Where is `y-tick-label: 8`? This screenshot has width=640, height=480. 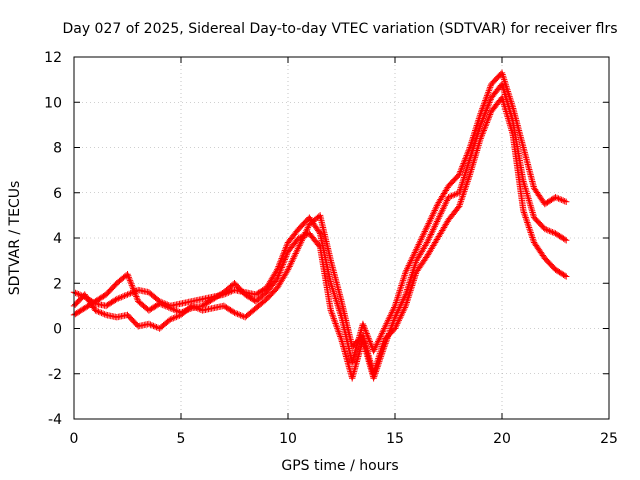
y-tick-label: 8 is located at coordinates (57, 149).